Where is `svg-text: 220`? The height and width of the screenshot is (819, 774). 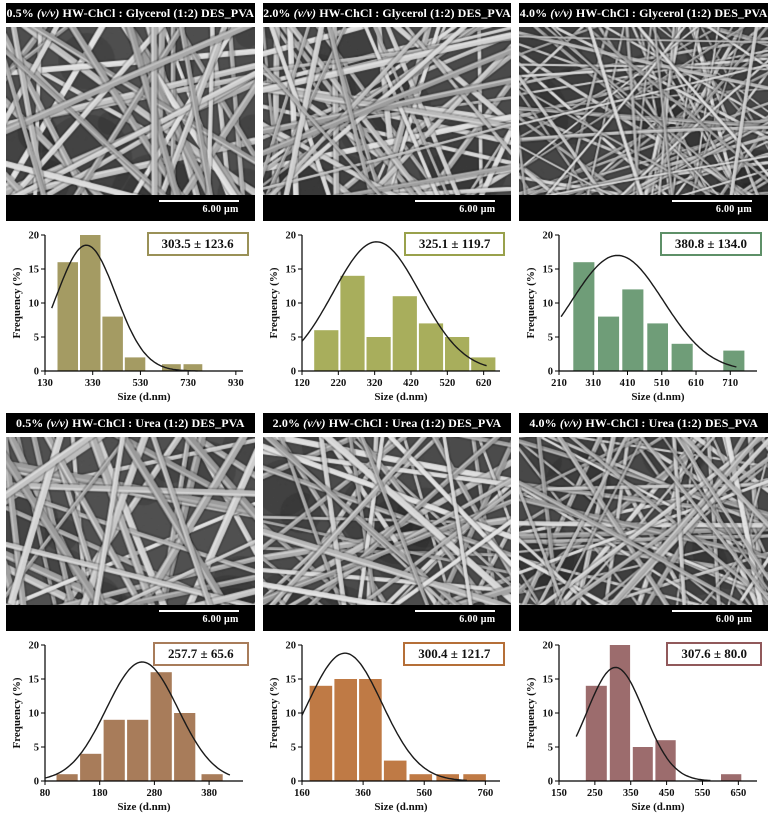
svg-text: 220 is located at coordinates (338, 383).